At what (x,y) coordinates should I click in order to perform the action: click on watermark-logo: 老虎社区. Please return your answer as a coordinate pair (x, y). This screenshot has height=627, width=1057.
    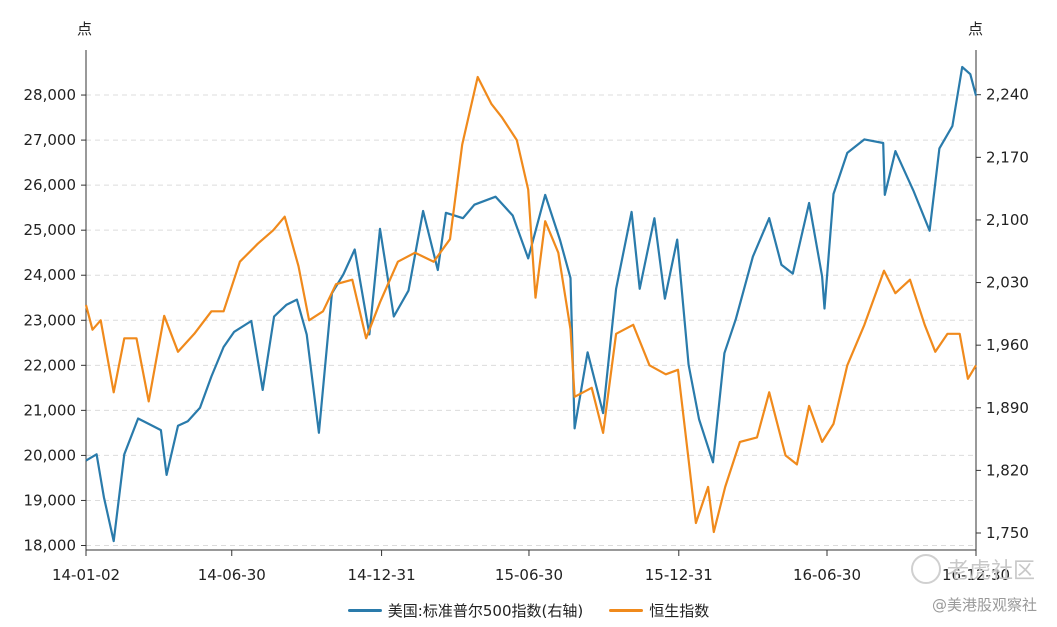
    Looking at the image, I should click on (972, 569).